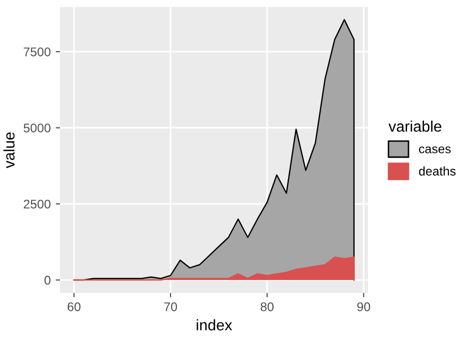  What do you see at coordinates (267, 307) in the screenshot?
I see `x-tick-label: 80` at bounding box center [267, 307].